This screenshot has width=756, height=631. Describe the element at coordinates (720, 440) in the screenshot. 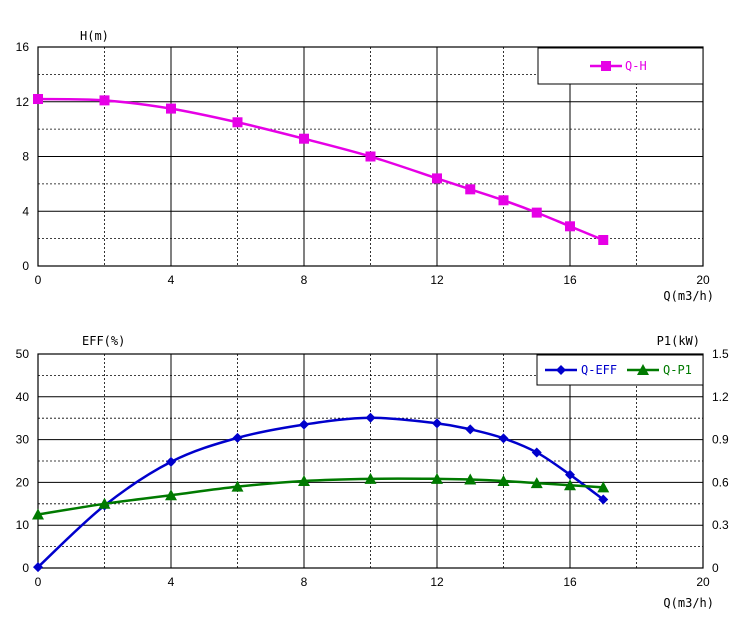

I see `y2-tick-label: 0.9` at that location.